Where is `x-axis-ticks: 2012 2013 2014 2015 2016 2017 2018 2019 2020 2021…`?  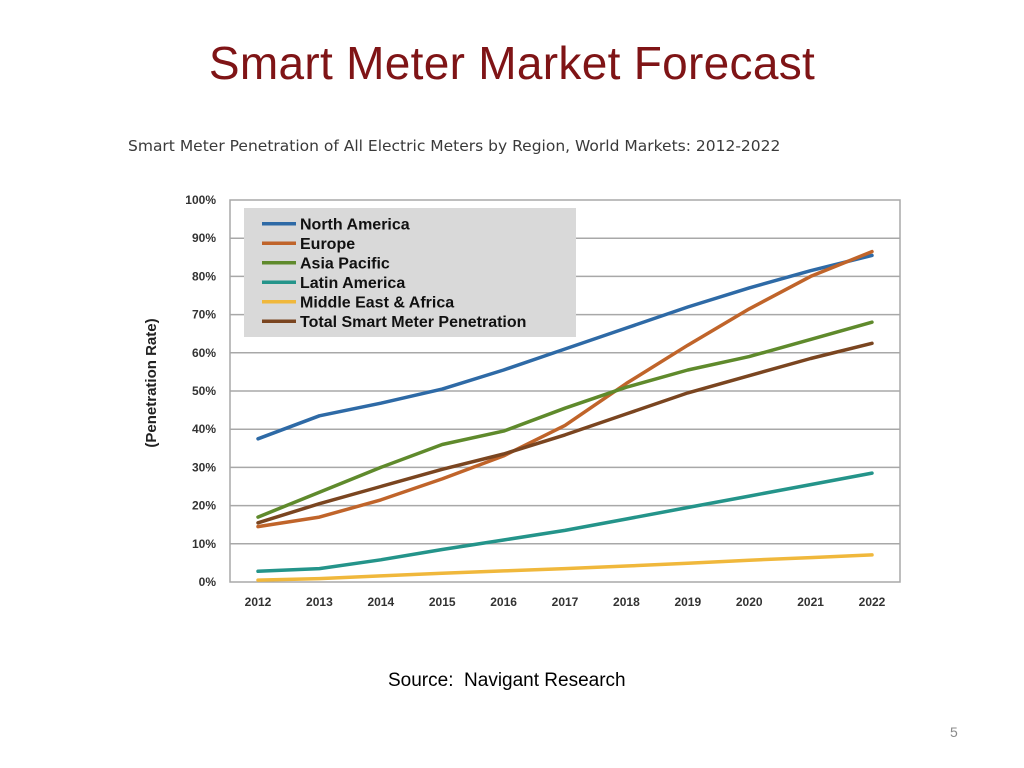 x-axis-ticks: 2012 2013 2014 2015 2016 2017 2018 2019 2020 2021… is located at coordinates (565, 602).